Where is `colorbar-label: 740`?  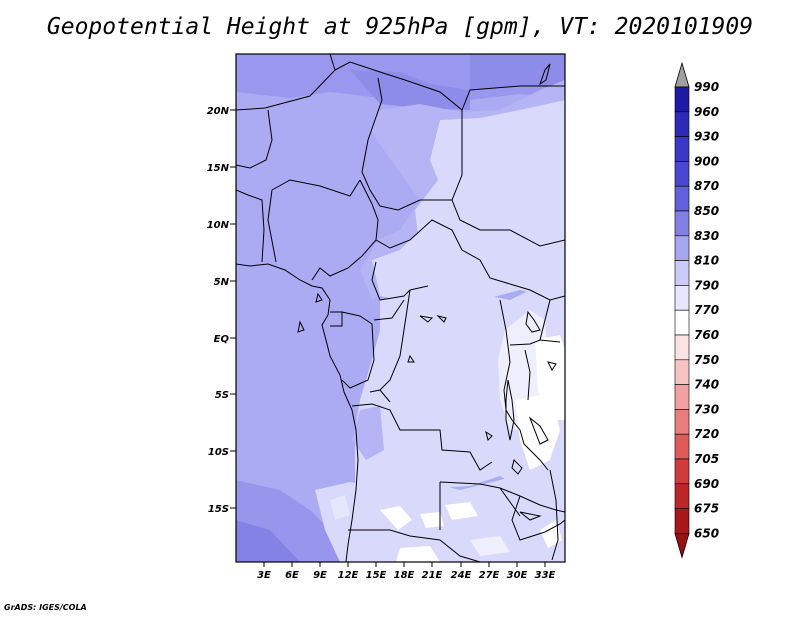 colorbar-label: 740 is located at coordinates (706, 385).